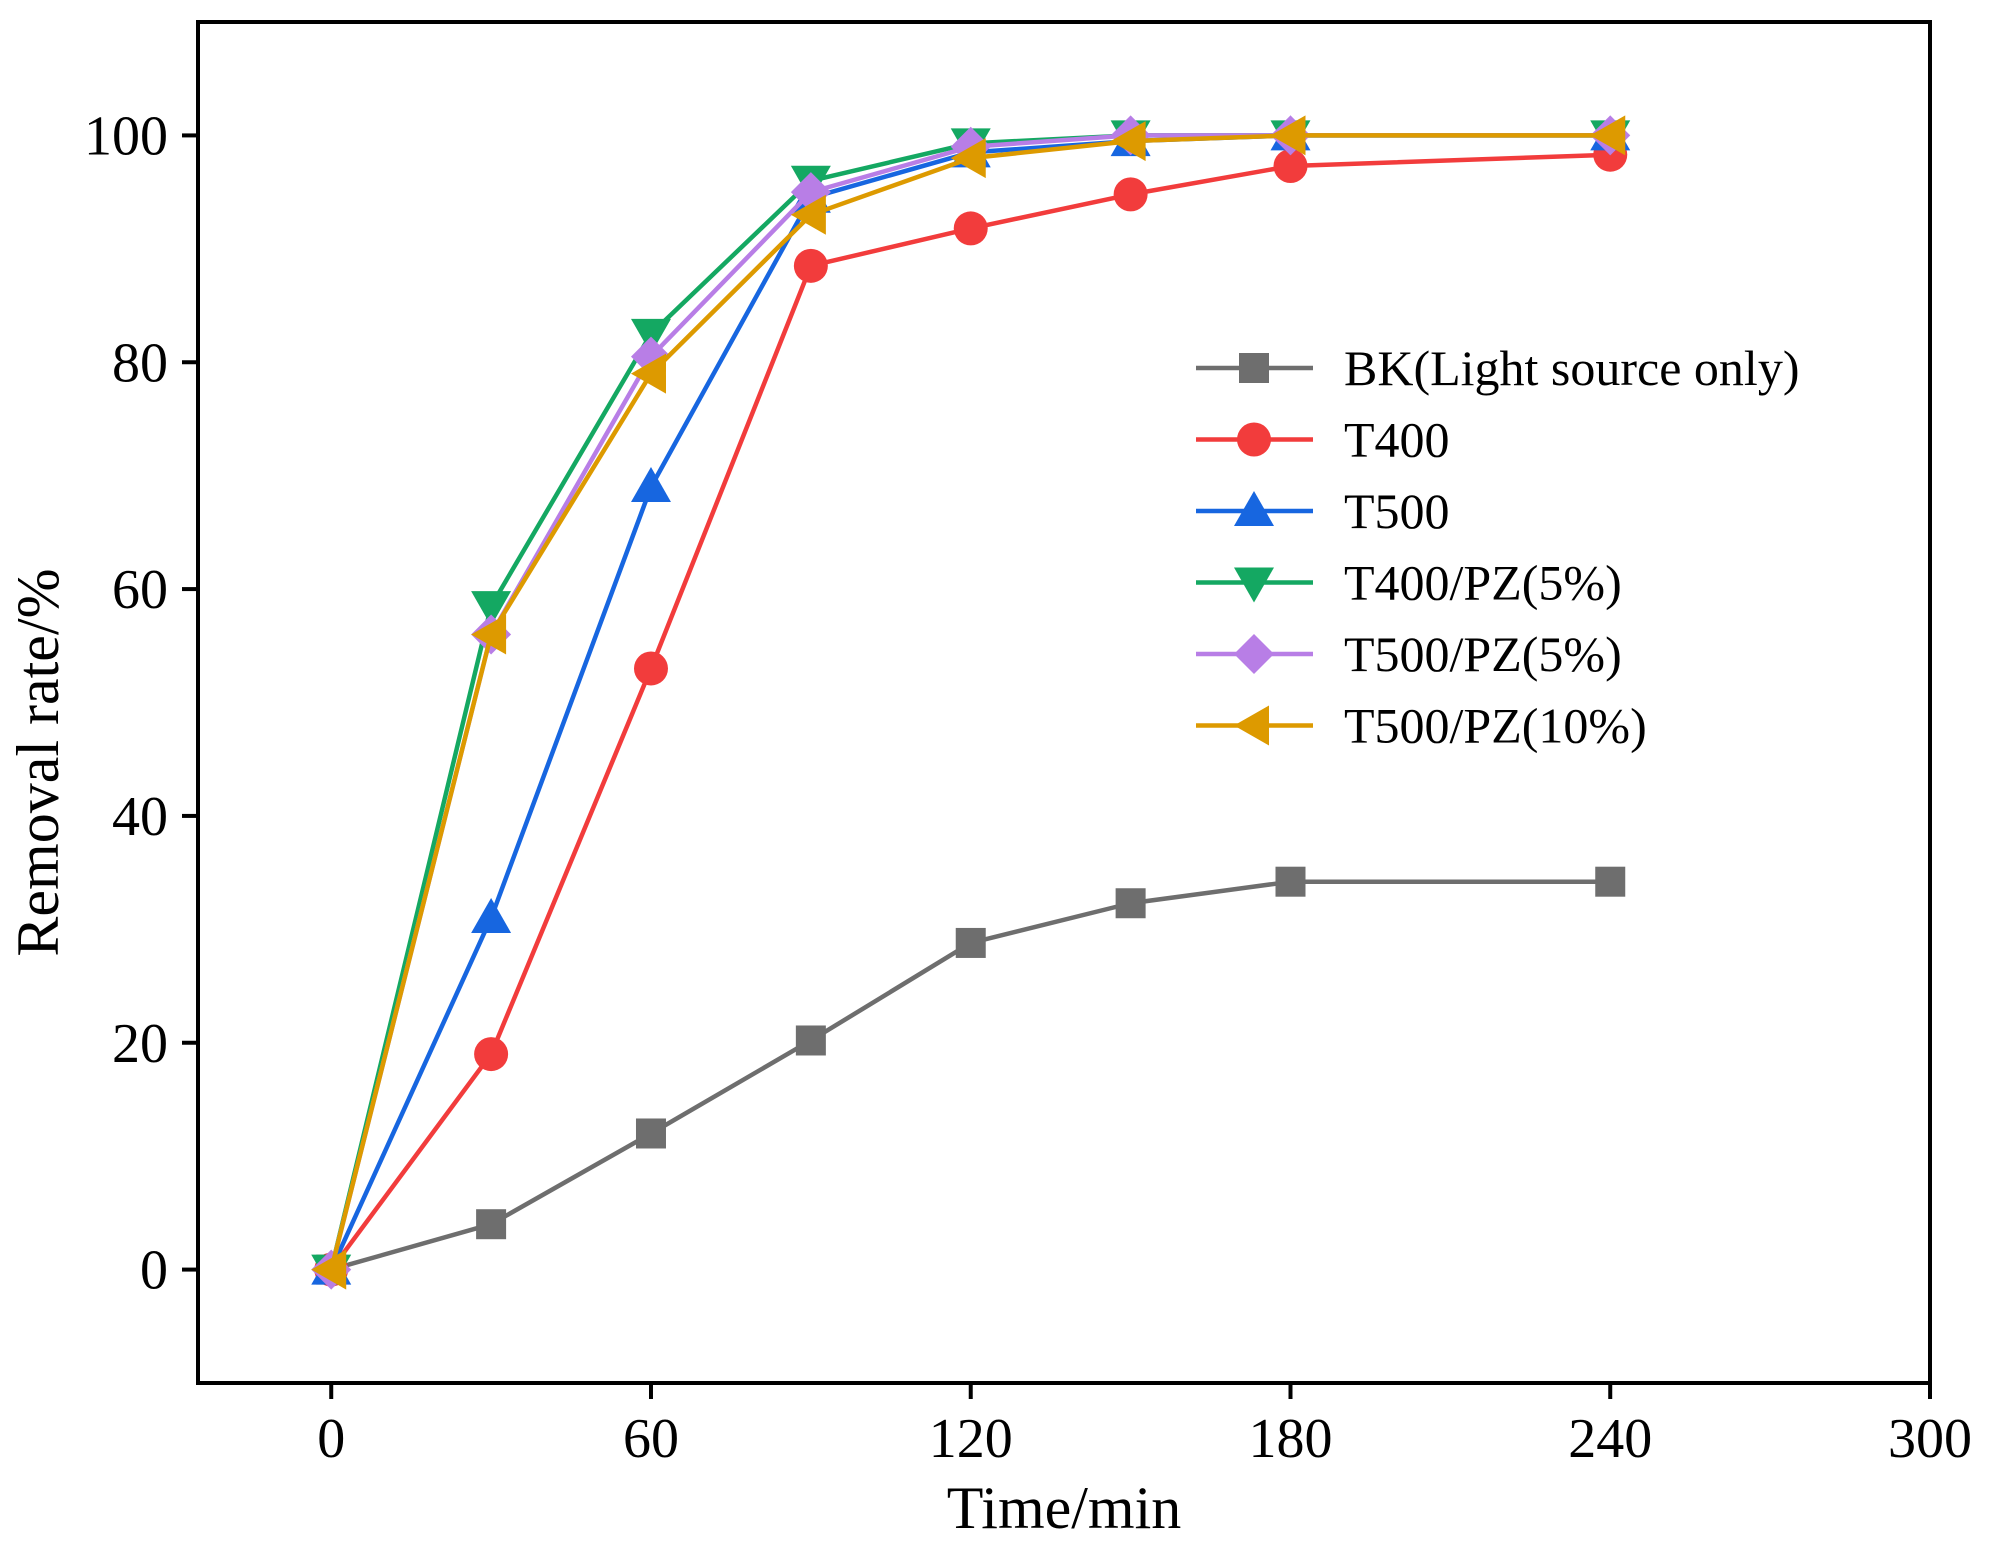  Describe the element at coordinates (140, 590) in the screenshot. I see `y-tick-label: 60` at that location.